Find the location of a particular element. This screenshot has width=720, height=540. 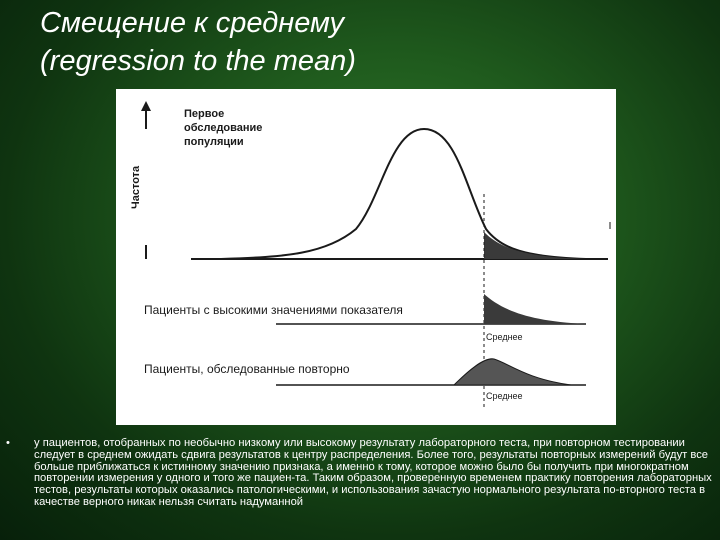

slide-title-line-1: Смещение к среднему is located at coordinates (192, 23).